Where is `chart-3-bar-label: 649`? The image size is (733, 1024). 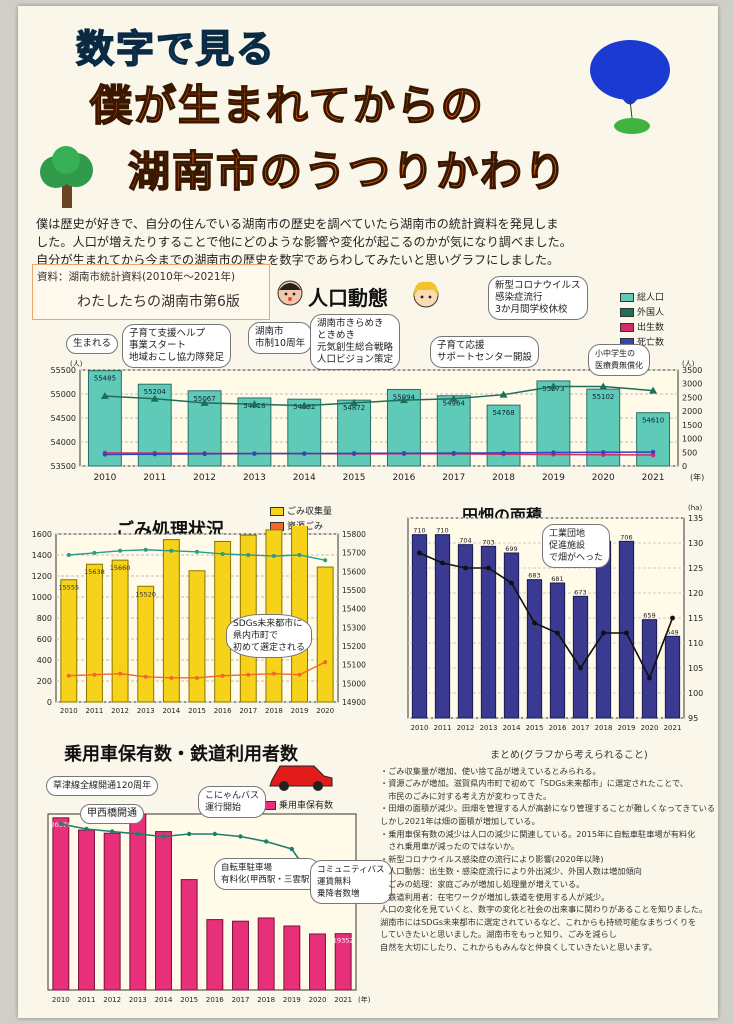
chart-3-bar-label: 649 is located at coordinates (672, 632).